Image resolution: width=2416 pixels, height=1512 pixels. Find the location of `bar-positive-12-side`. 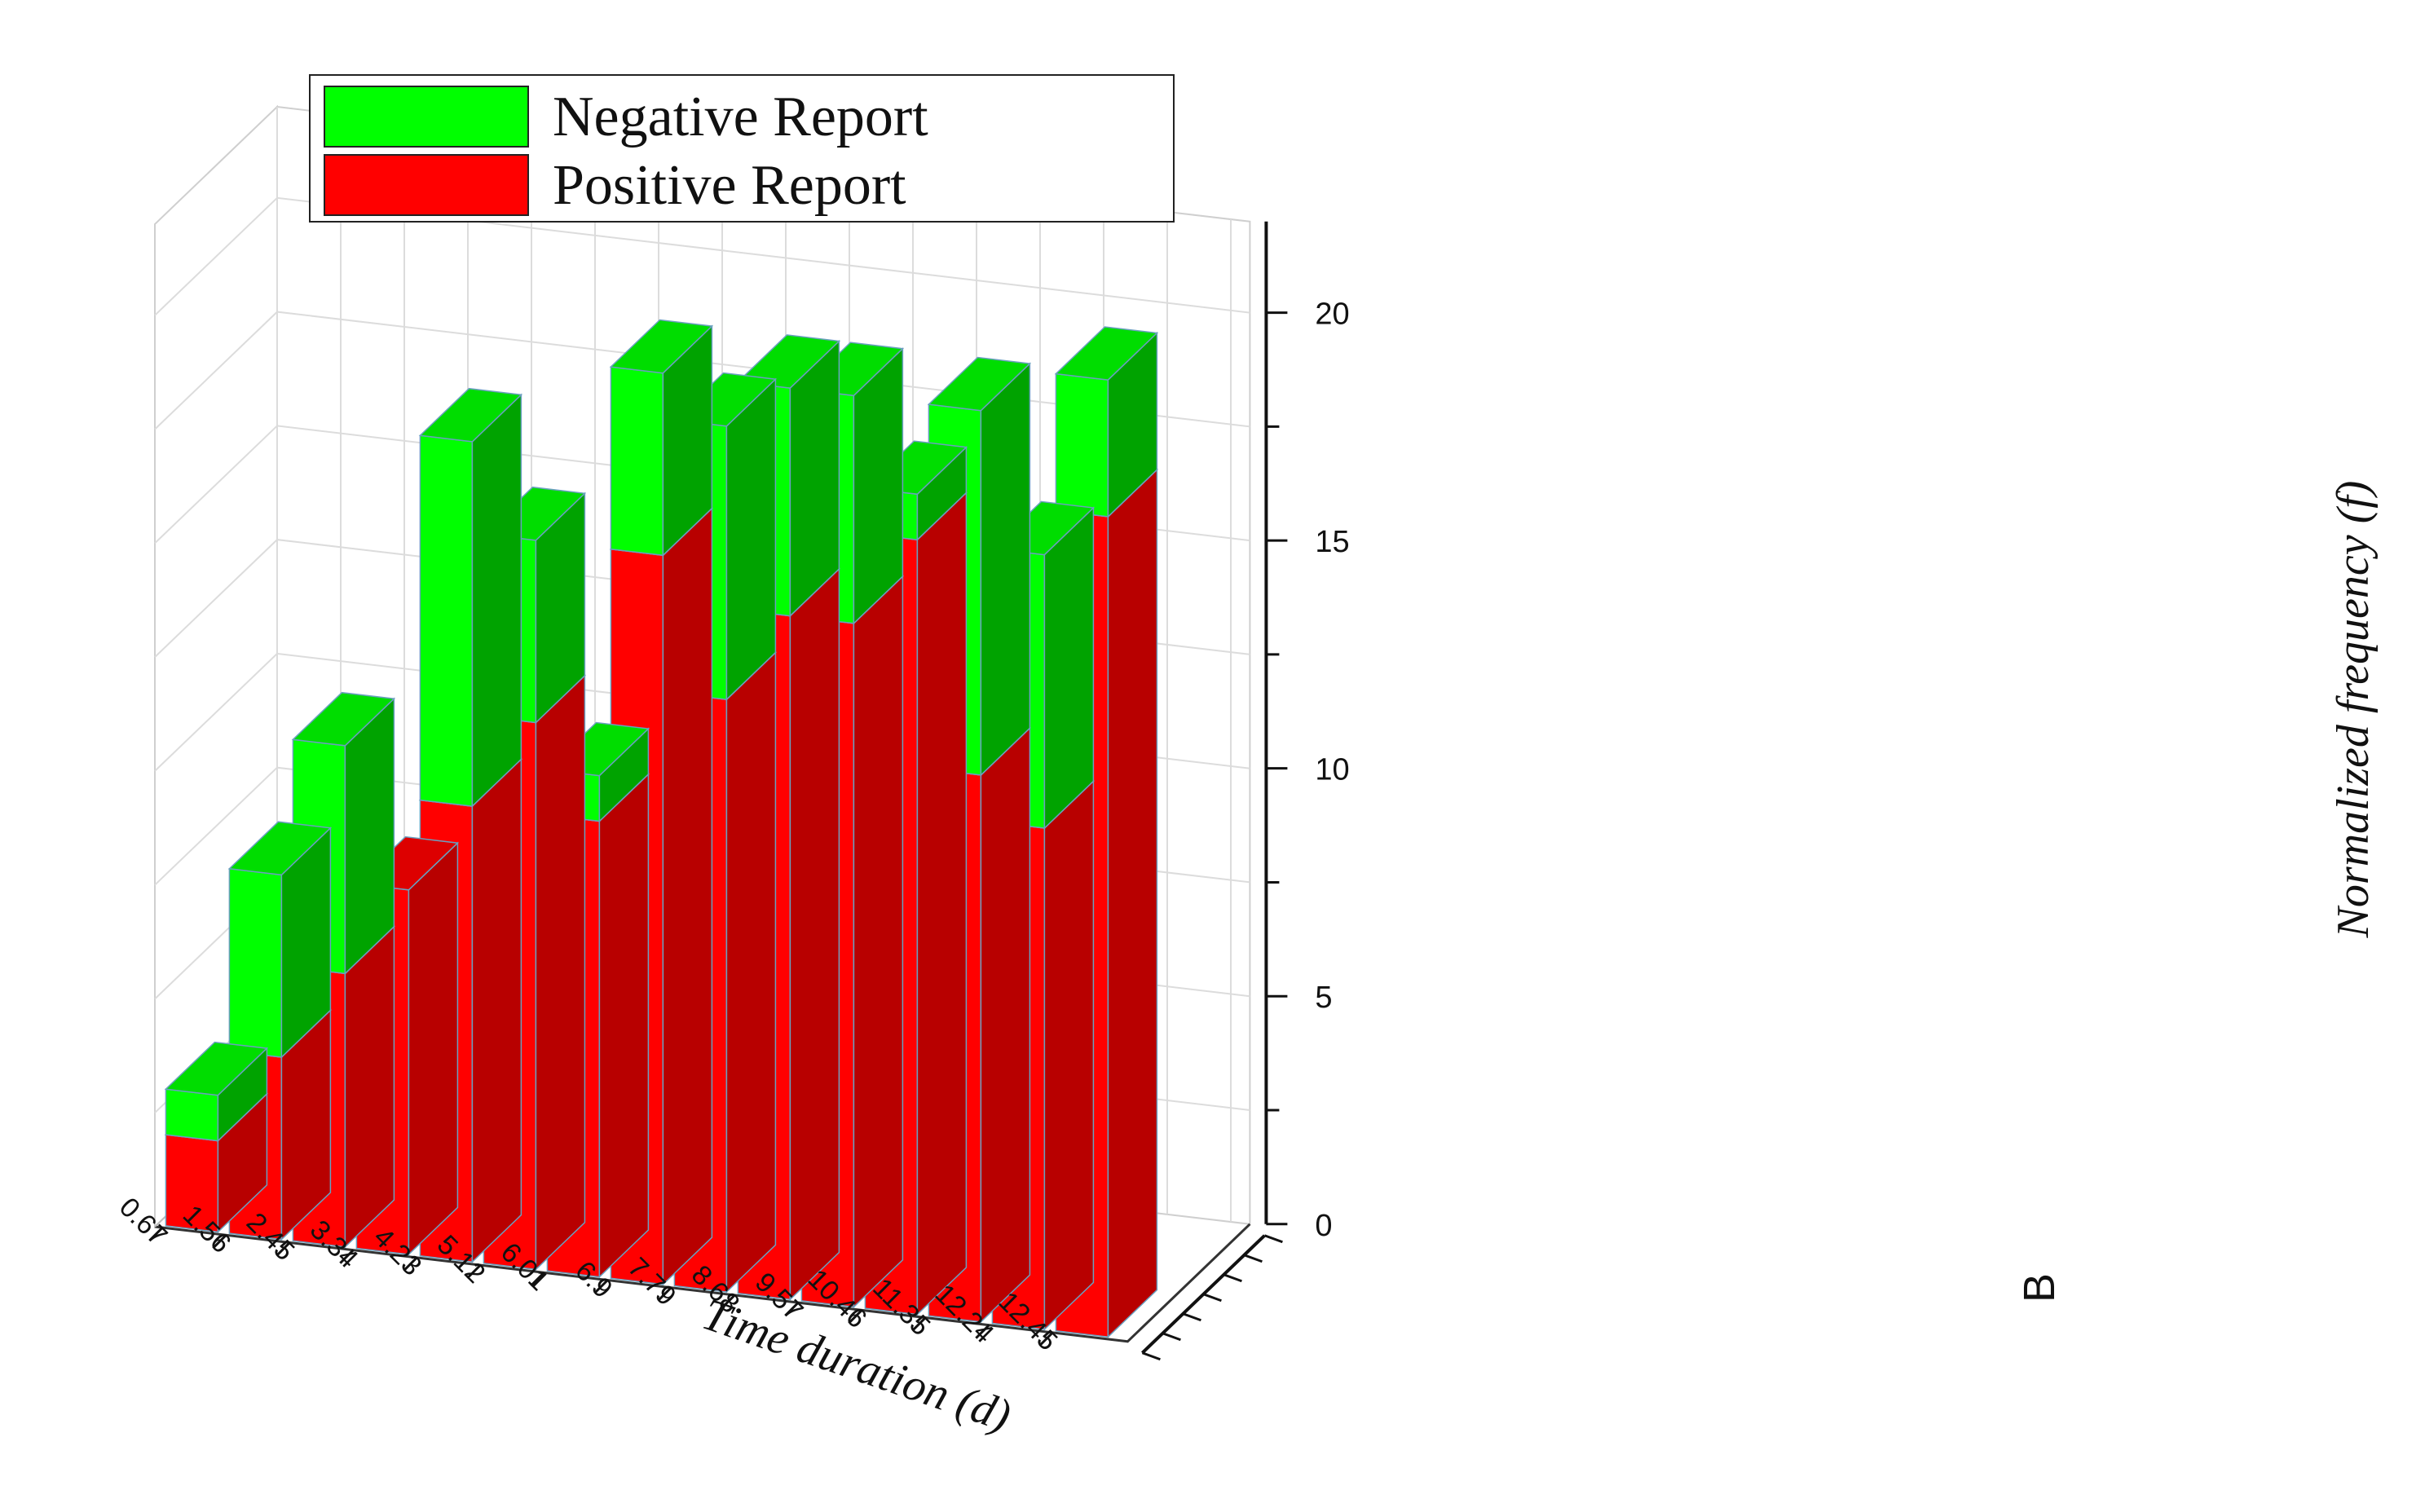

bar-positive-12-side is located at coordinates (1005, 1025).